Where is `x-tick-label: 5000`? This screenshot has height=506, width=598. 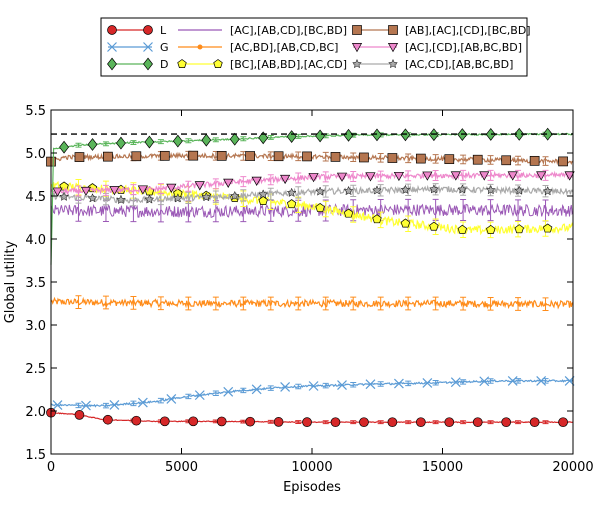
x-tick-label: 5000 is located at coordinates (181, 467).